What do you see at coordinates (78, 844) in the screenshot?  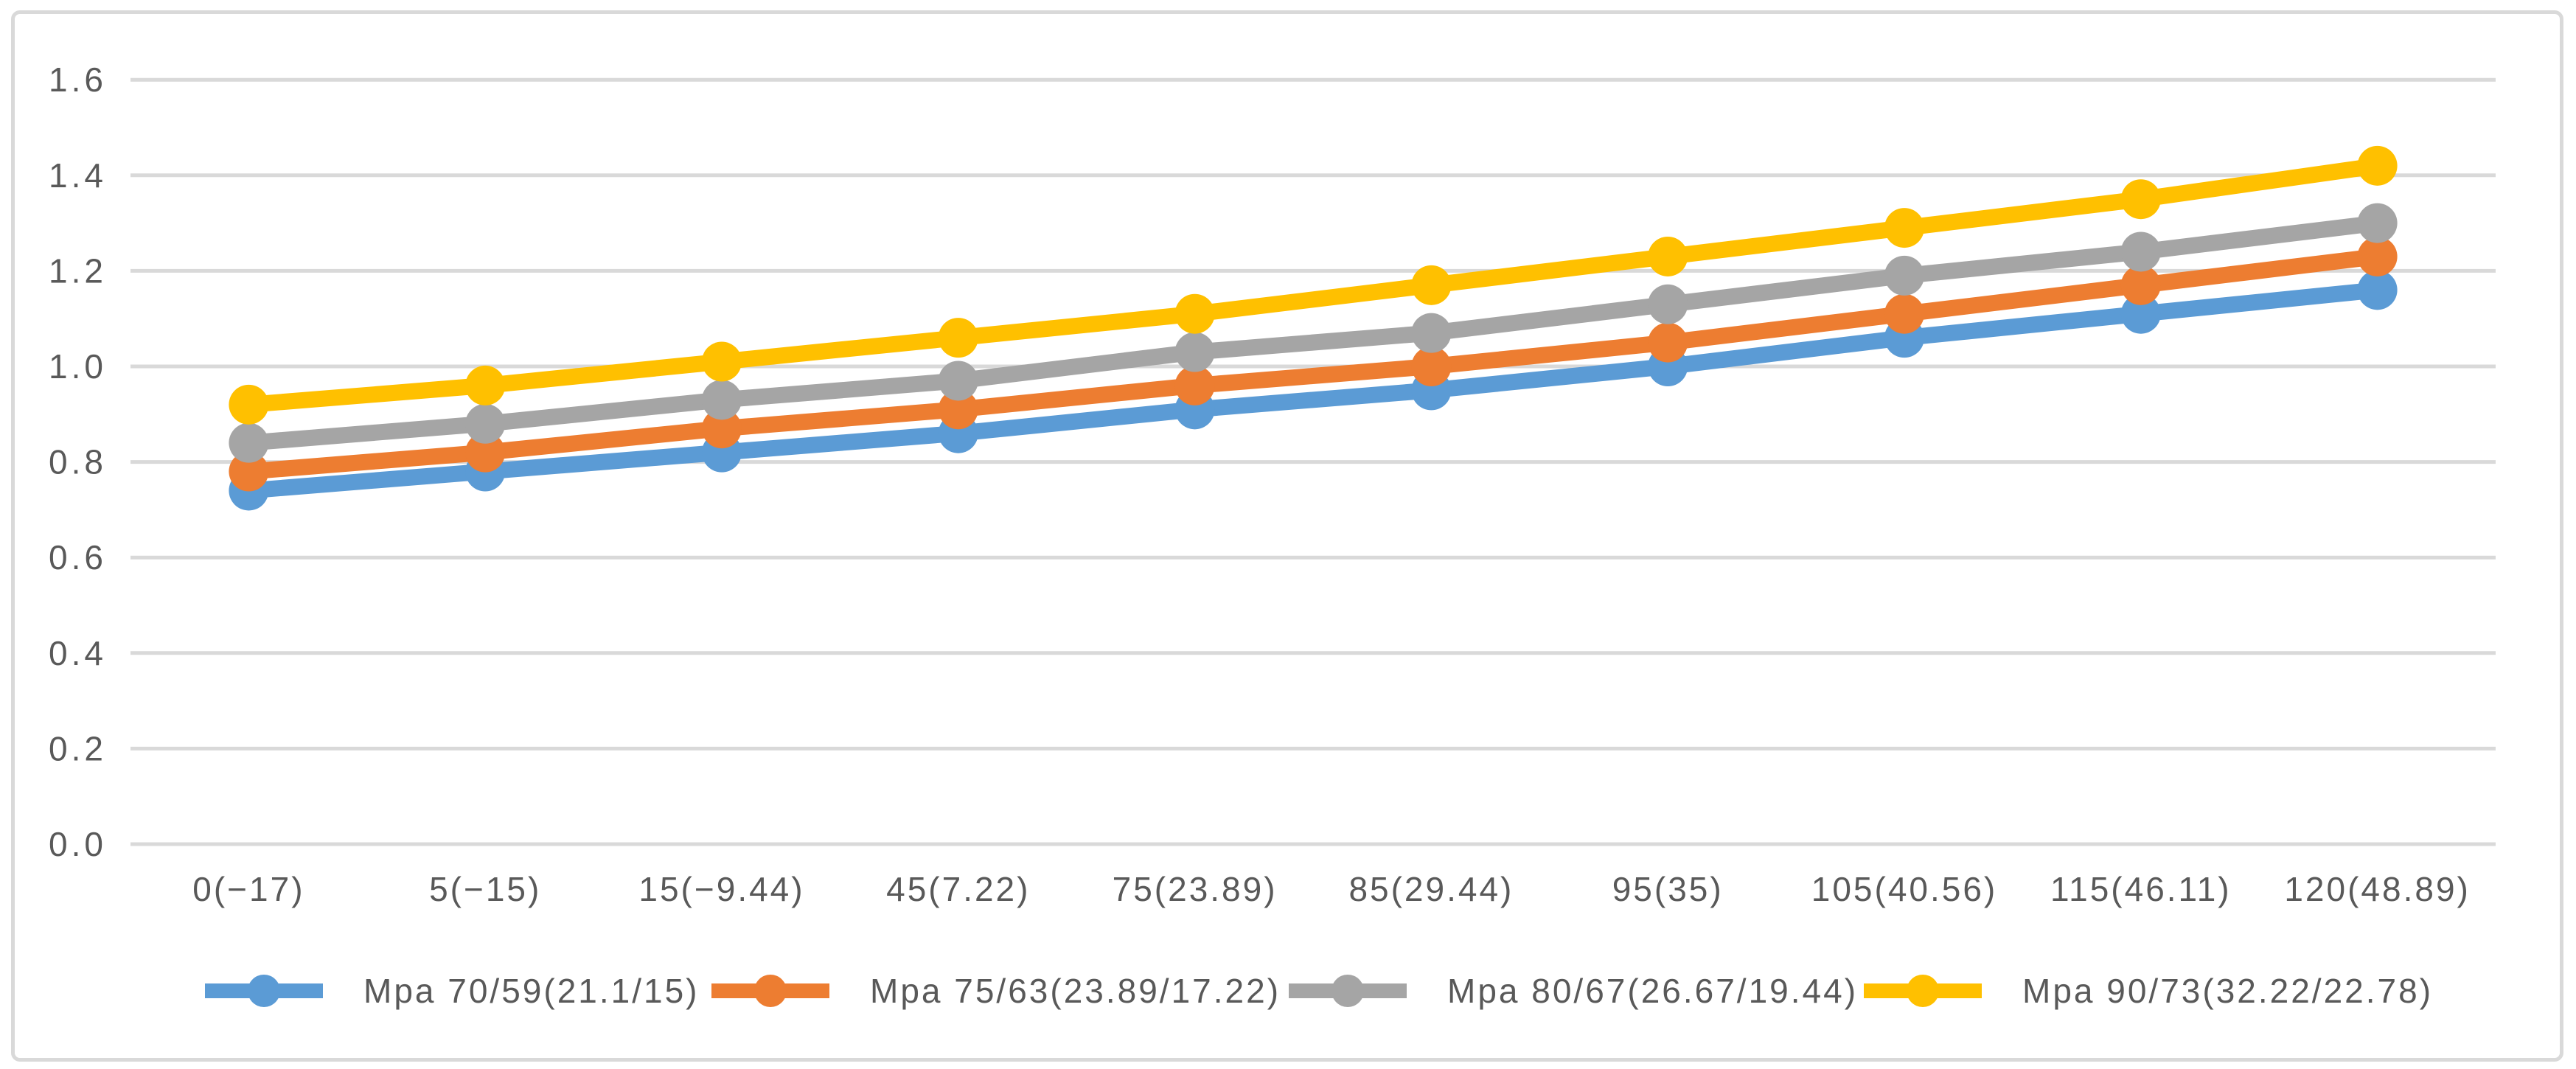 I see `y-tick-label-0.0: 0.0` at bounding box center [78, 844].